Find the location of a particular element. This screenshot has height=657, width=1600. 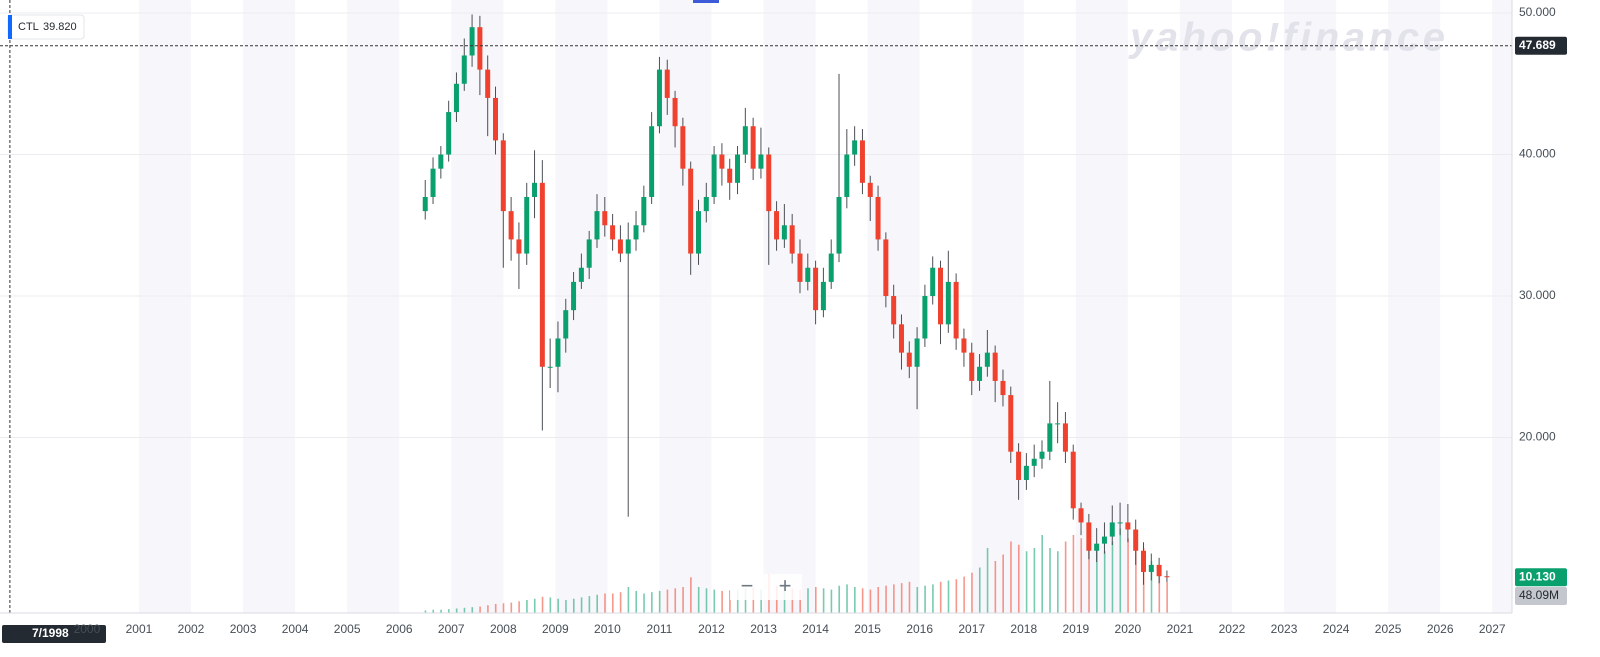

y-tick-label: 30.000 is located at coordinates (1537, 295).